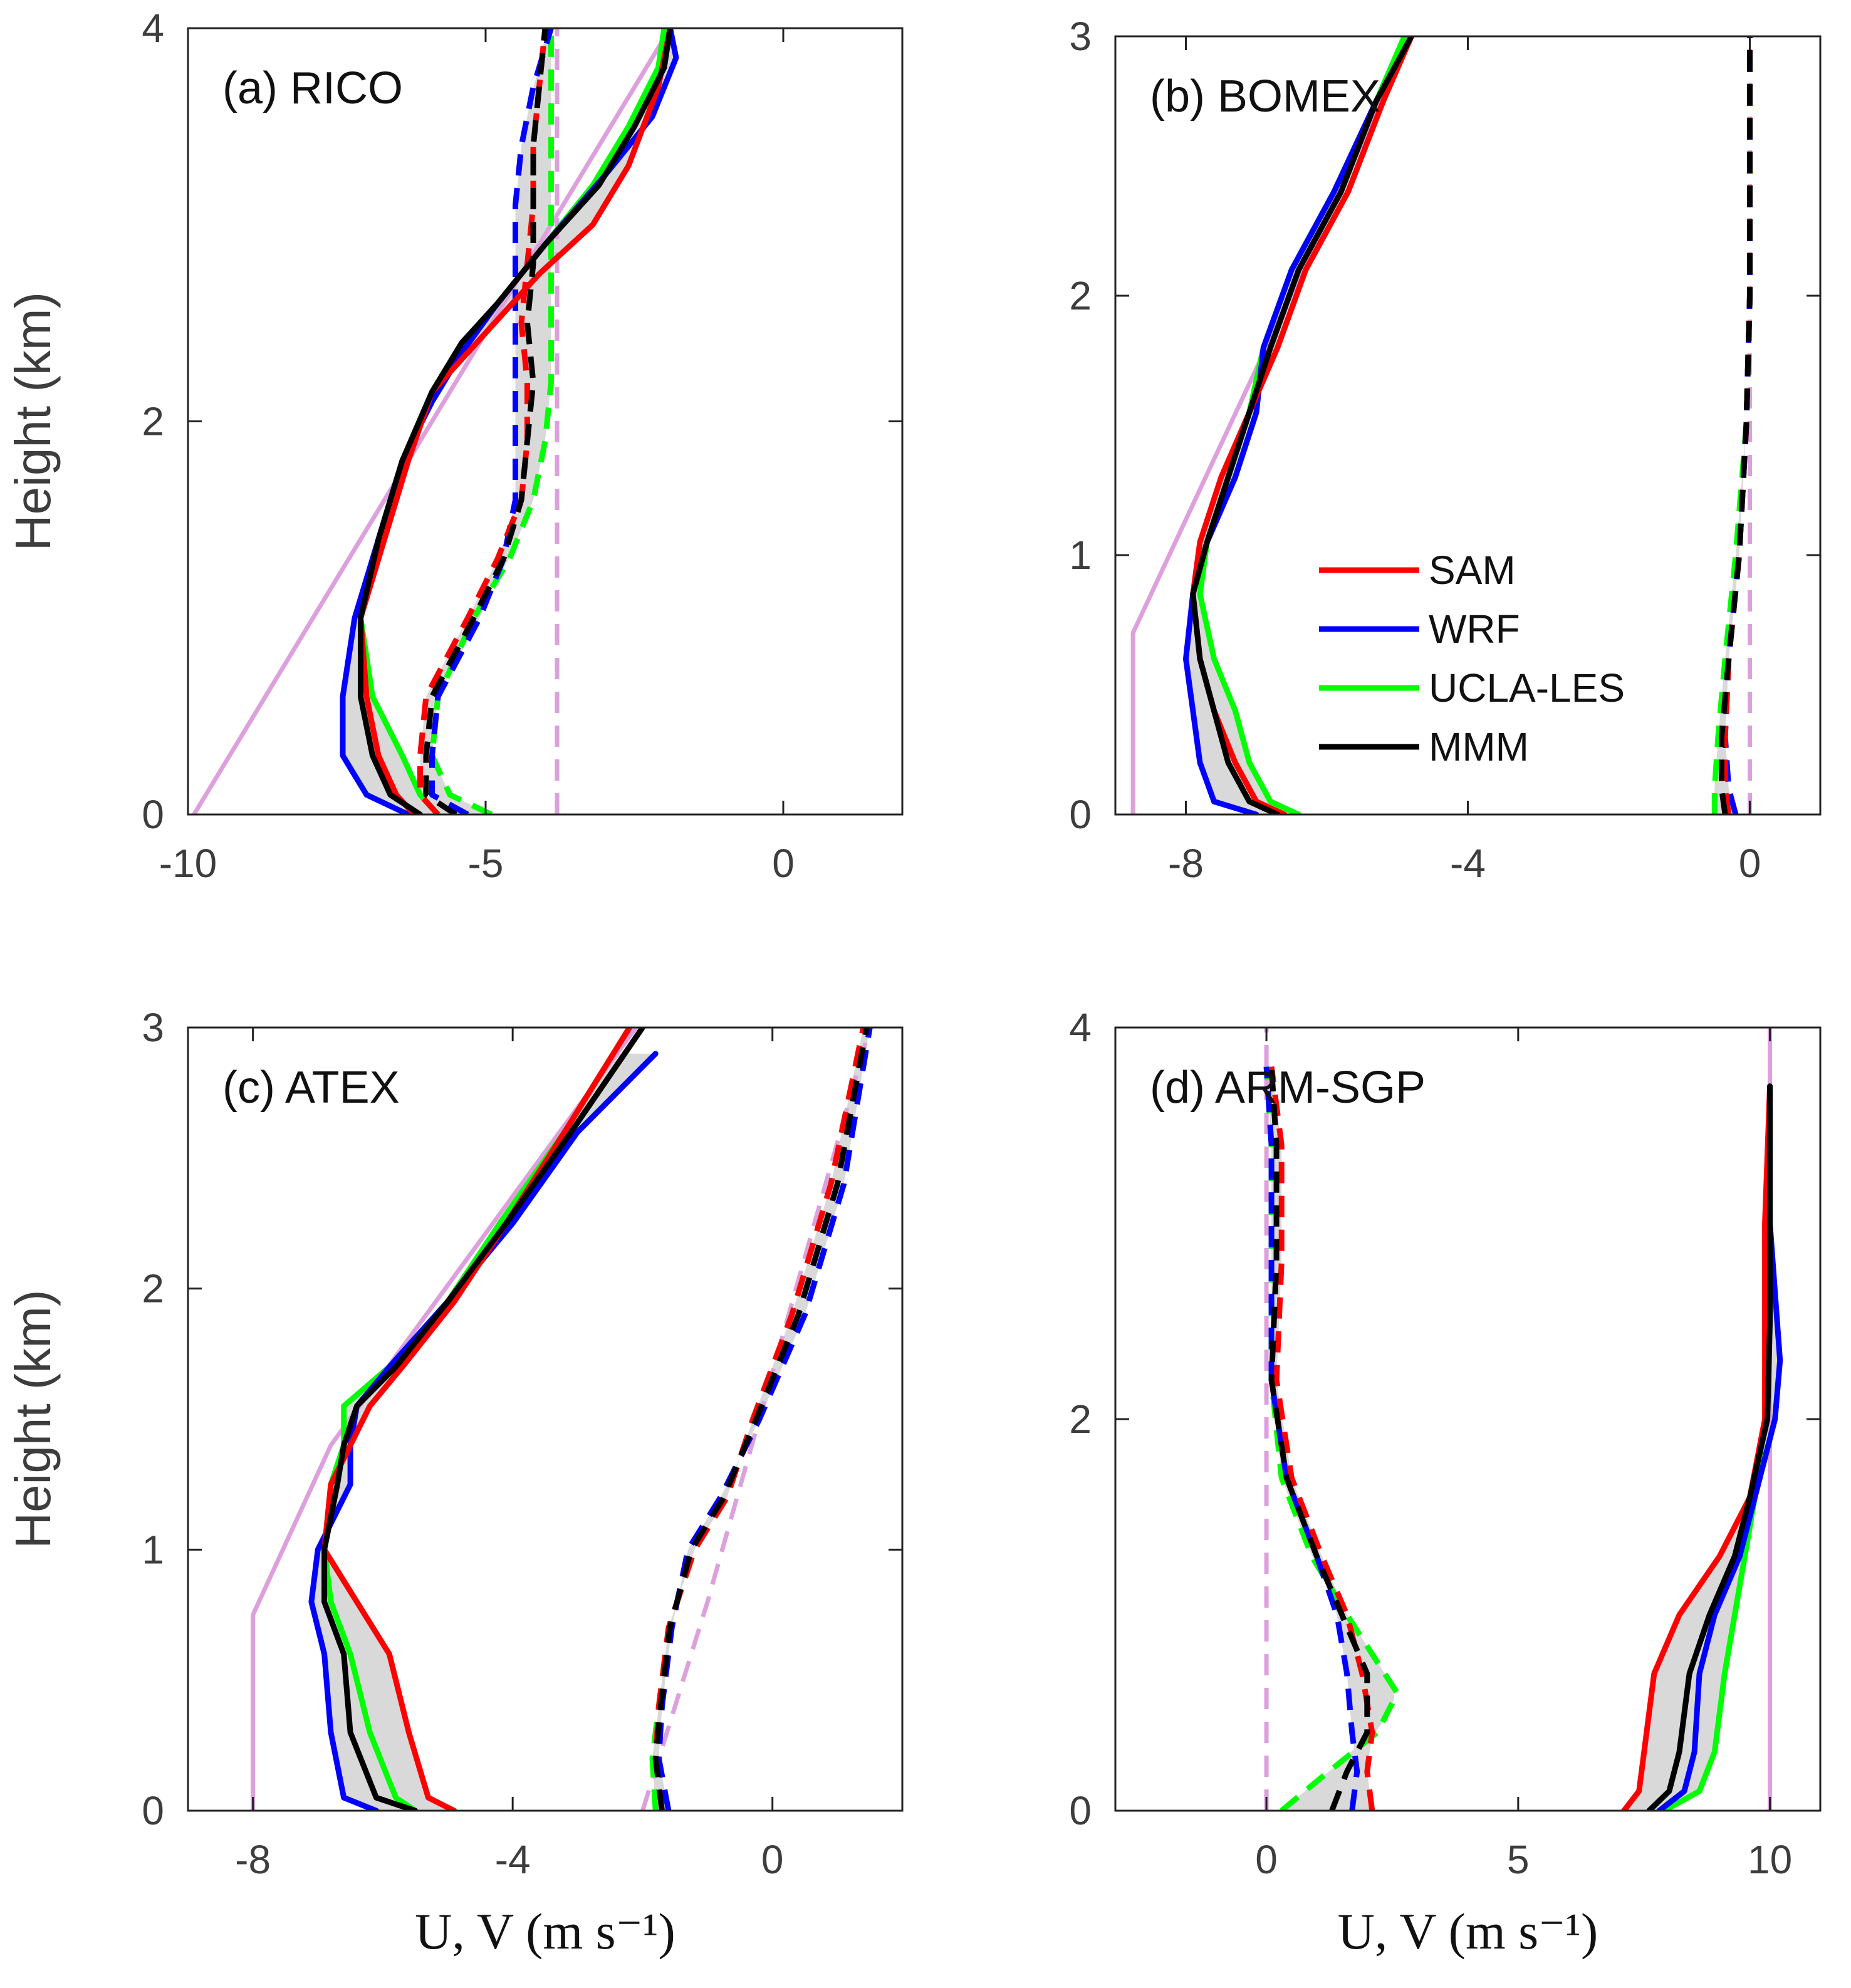  Describe the element at coordinates (1472, 570) in the screenshot. I see `legend-label-sam: SAM` at that location.